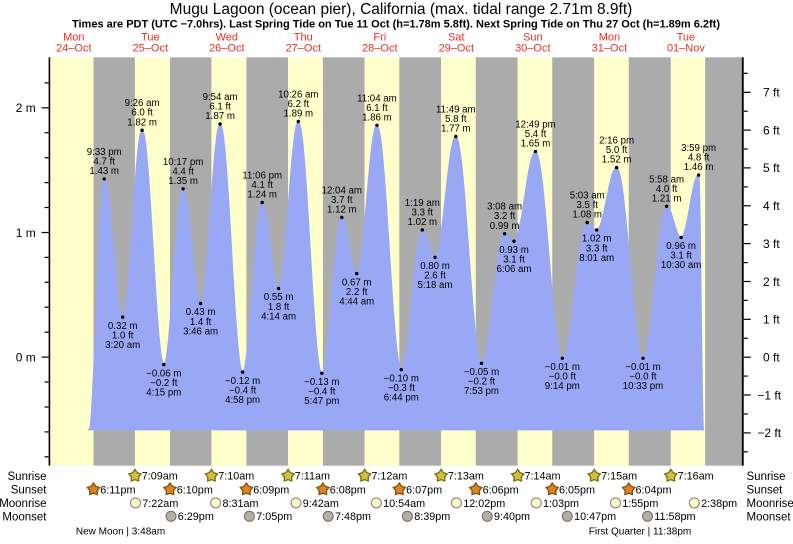 The height and width of the screenshot is (544, 793). What do you see at coordinates (654, 490) in the screenshot?
I see `svg-text: 6:04pm` at bounding box center [654, 490].